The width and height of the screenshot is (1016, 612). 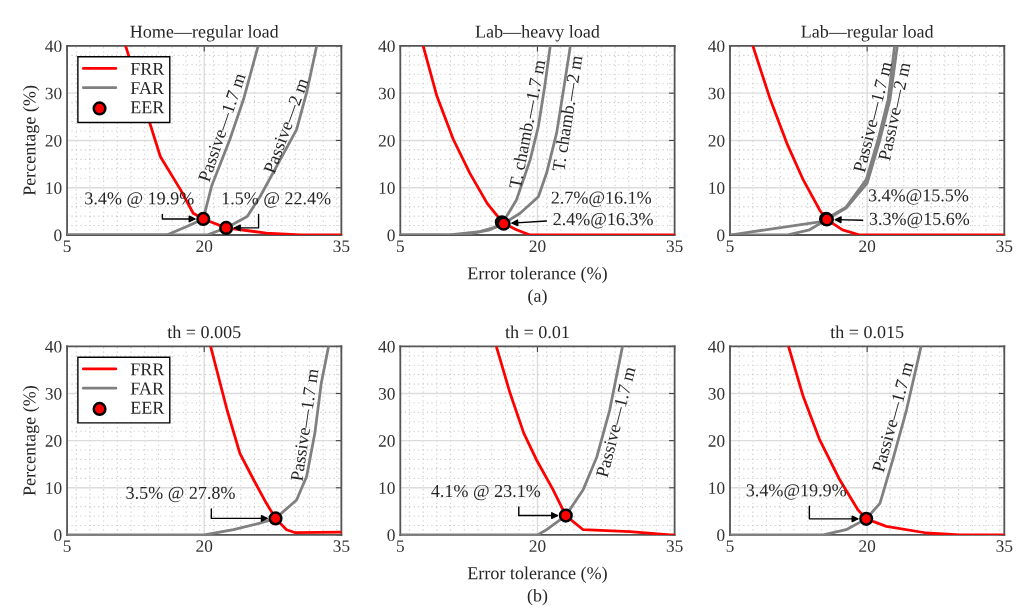 What do you see at coordinates (204, 332) in the screenshot?
I see `chart-title: th = 0.005` at bounding box center [204, 332].